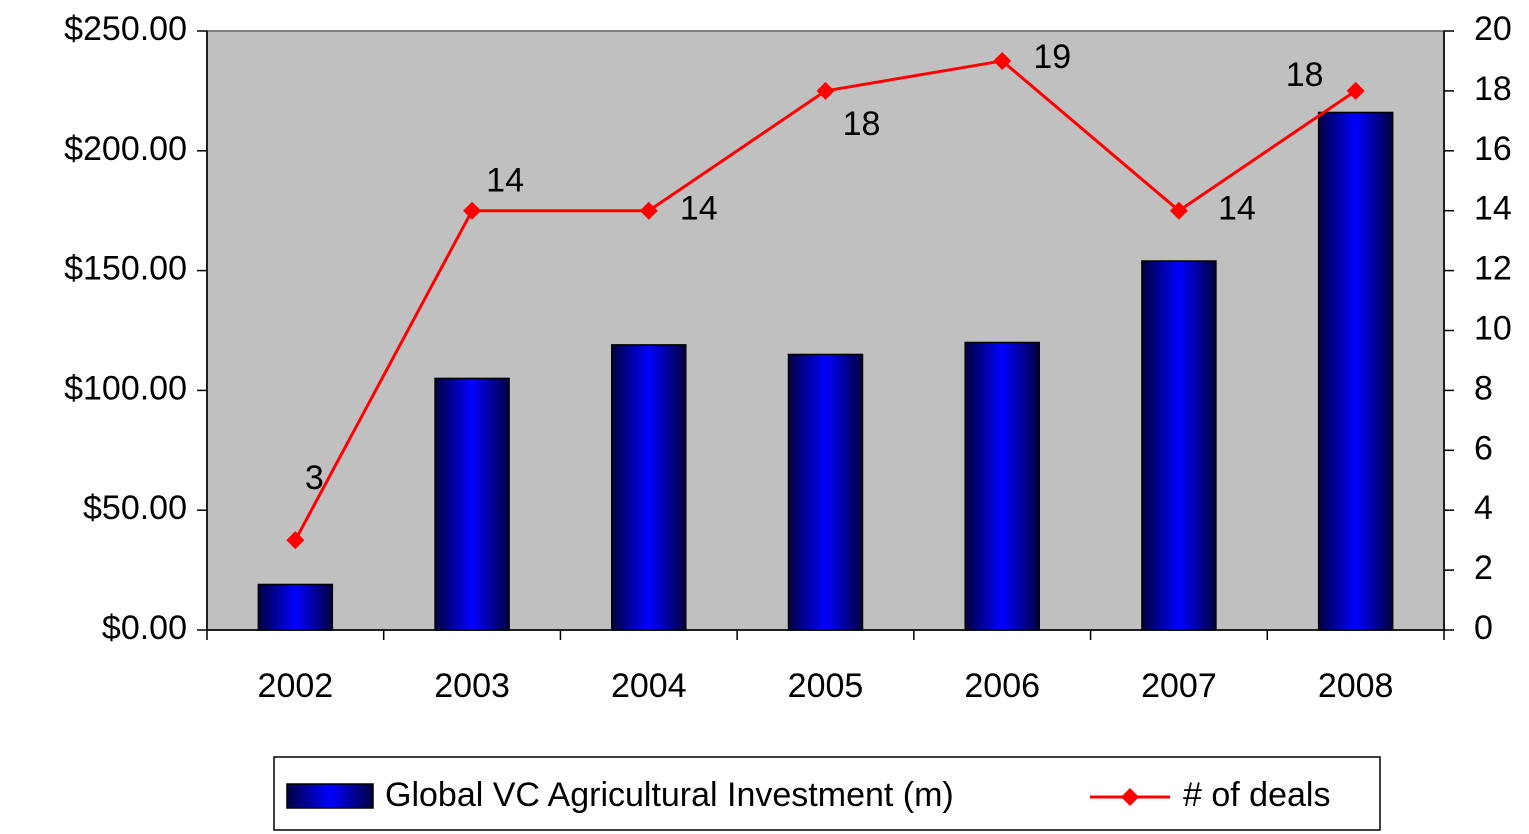  I want to click on x-tick-label: 2005, so click(826, 686).